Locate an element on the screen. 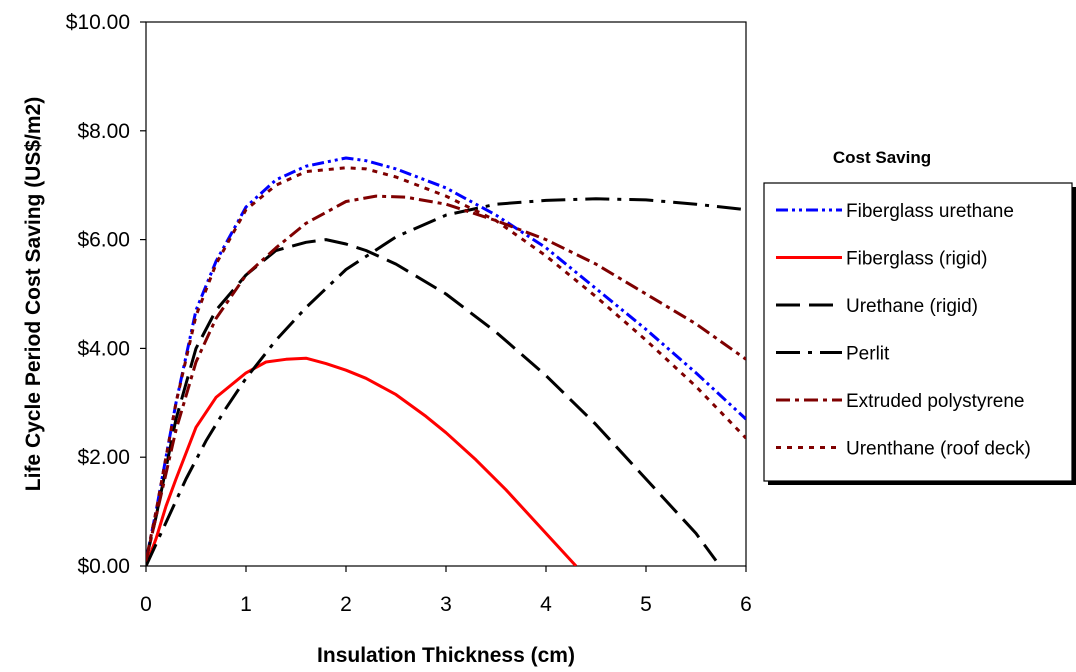 The width and height of the screenshot is (1076, 672). x-tick-label: 4 is located at coordinates (546, 604).